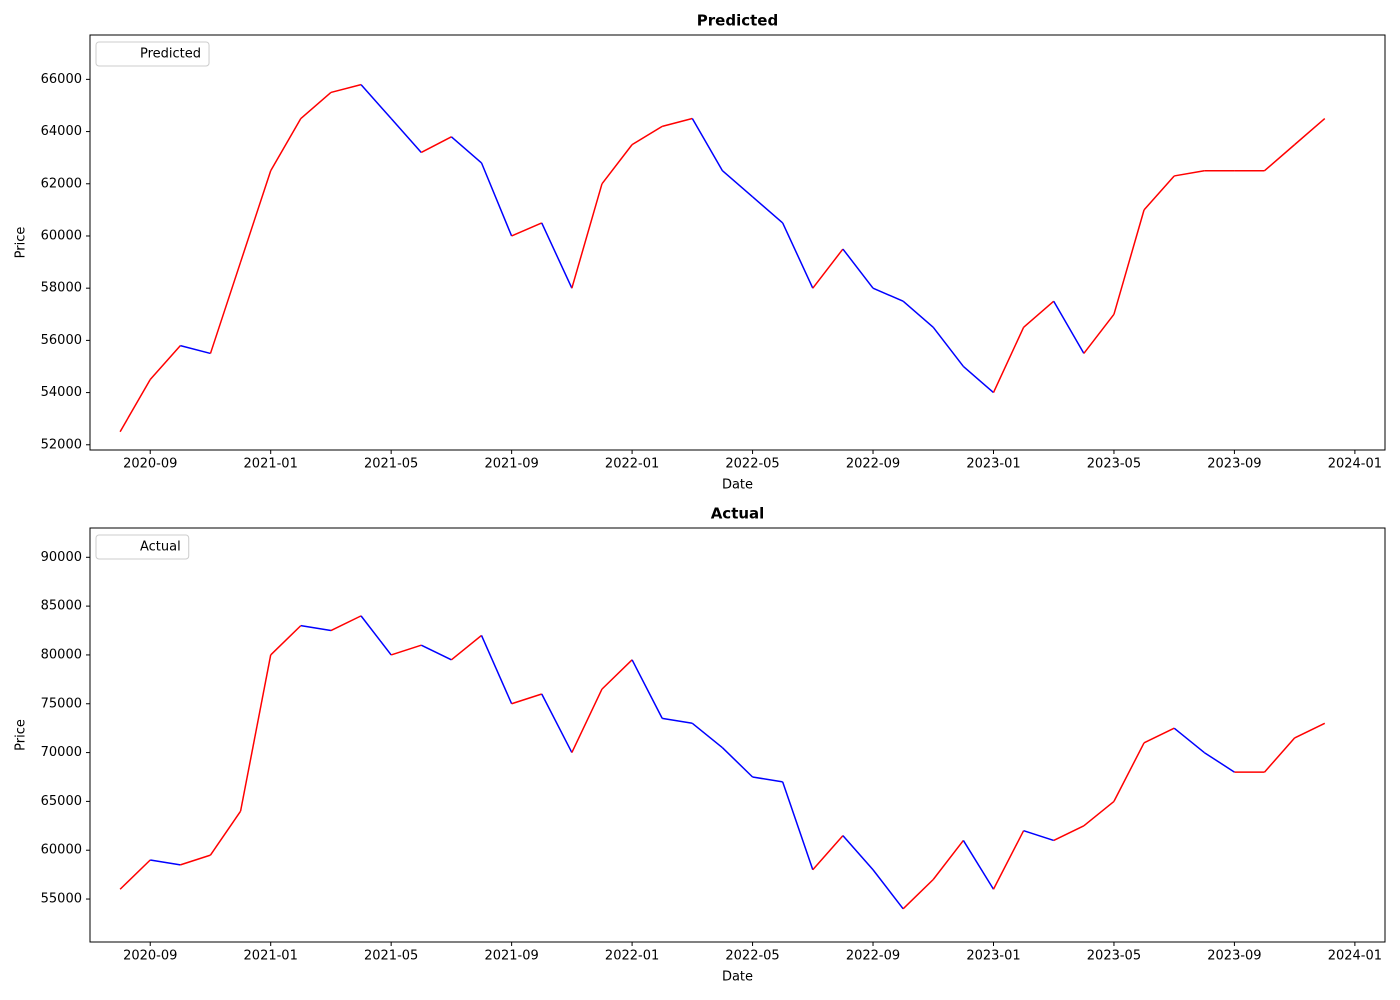  I want to click on y-axis-label: Price, so click(21, 735).